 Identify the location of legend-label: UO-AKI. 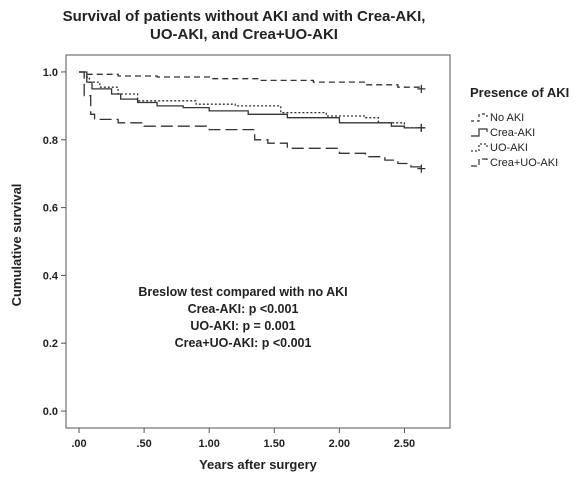
(509, 148).